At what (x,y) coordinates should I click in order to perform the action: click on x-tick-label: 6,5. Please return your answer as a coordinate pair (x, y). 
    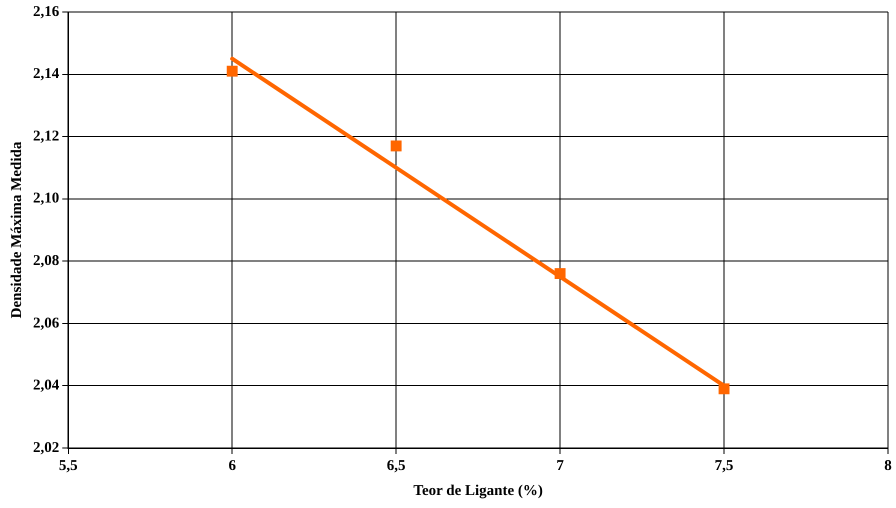
    Looking at the image, I should click on (396, 466).